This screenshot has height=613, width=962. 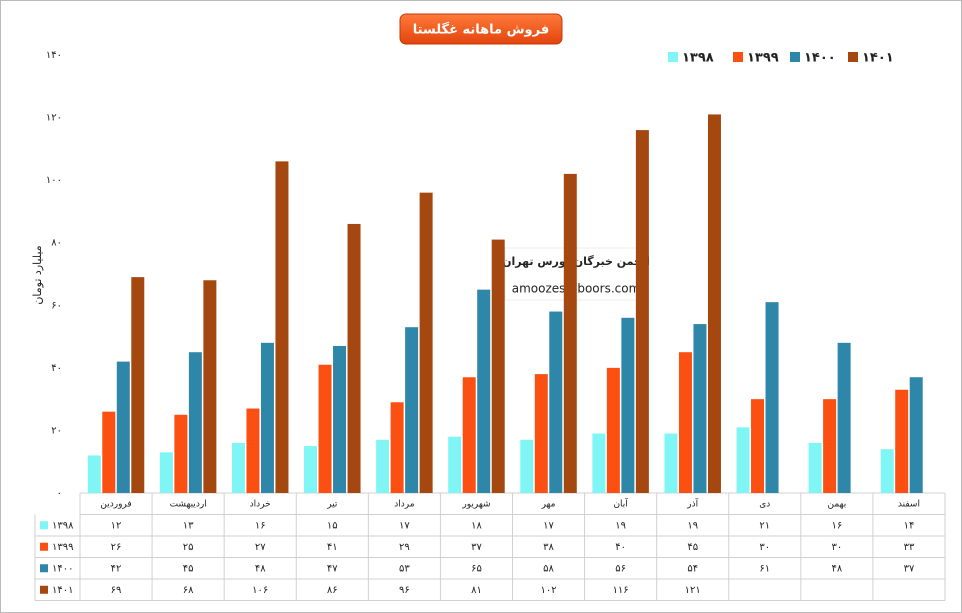 What do you see at coordinates (260, 504) in the screenshot?
I see `x-tick-label: خرداد` at bounding box center [260, 504].